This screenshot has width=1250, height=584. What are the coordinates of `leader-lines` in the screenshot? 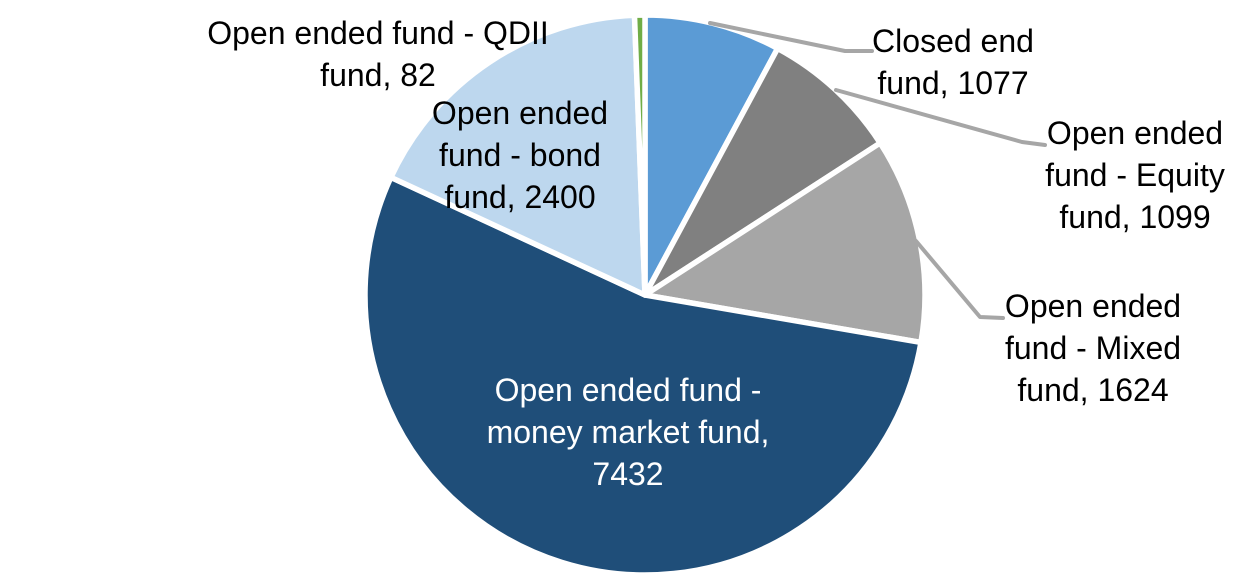 It's located at (877, 170).